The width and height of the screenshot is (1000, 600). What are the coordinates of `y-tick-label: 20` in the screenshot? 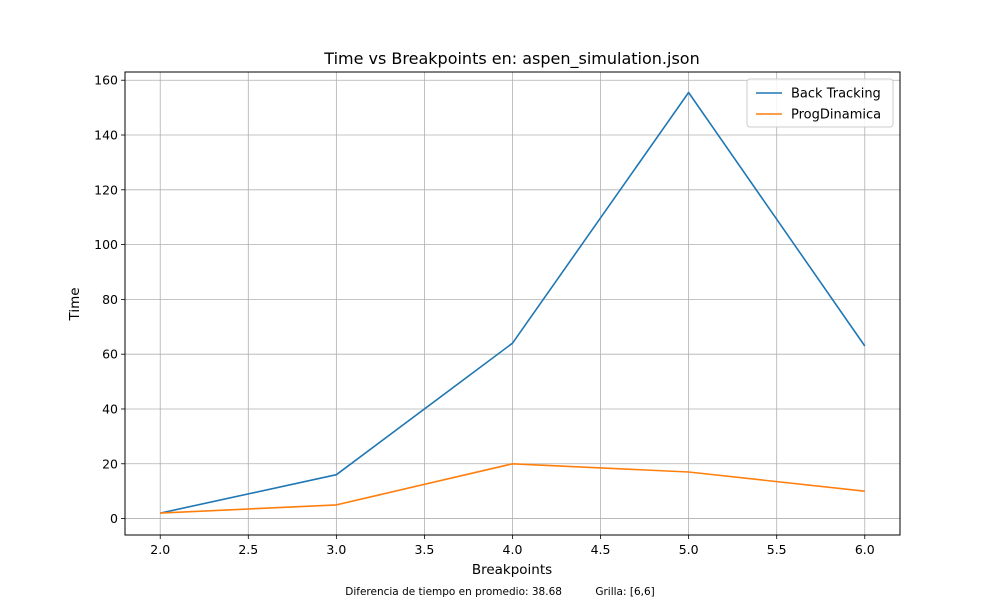 It's located at (110, 463).